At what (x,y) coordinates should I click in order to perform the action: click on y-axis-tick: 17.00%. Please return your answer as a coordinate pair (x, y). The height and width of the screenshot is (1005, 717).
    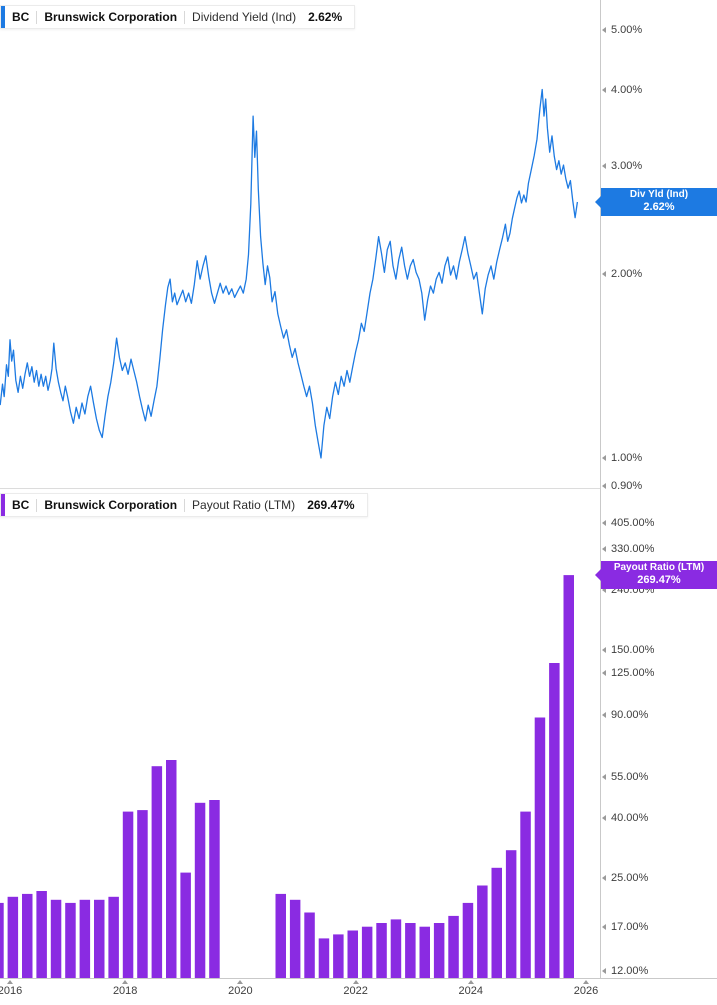
    Looking at the image, I should click on (624, 927).